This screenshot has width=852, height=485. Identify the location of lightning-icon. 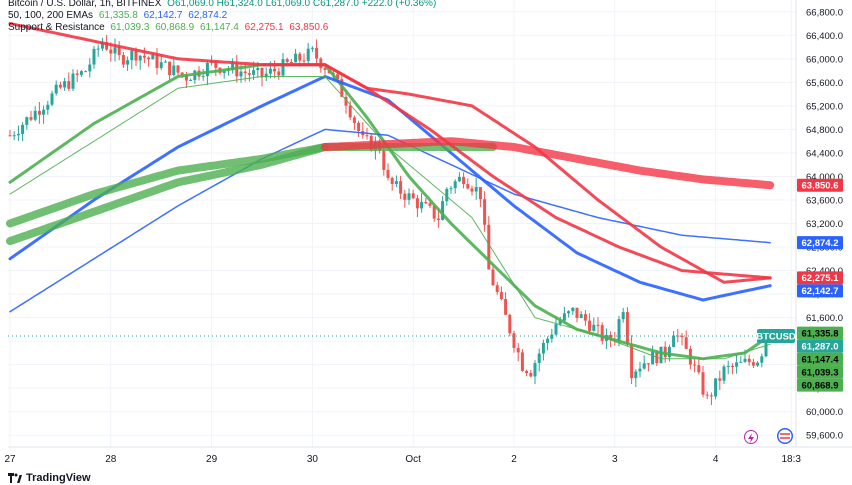
(751, 437).